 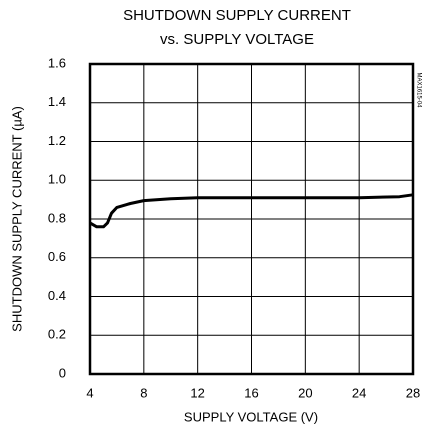 I want to click on chart-subtitle: vs. SUPPLY VOLTAGE, so click(x=237, y=39).